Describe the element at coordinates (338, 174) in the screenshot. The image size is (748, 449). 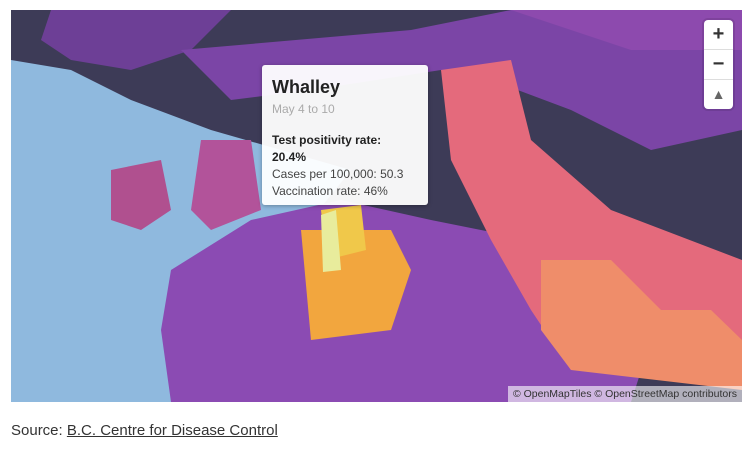
I see `tooltip-row: Cases per 100,000: 50.3` at that location.